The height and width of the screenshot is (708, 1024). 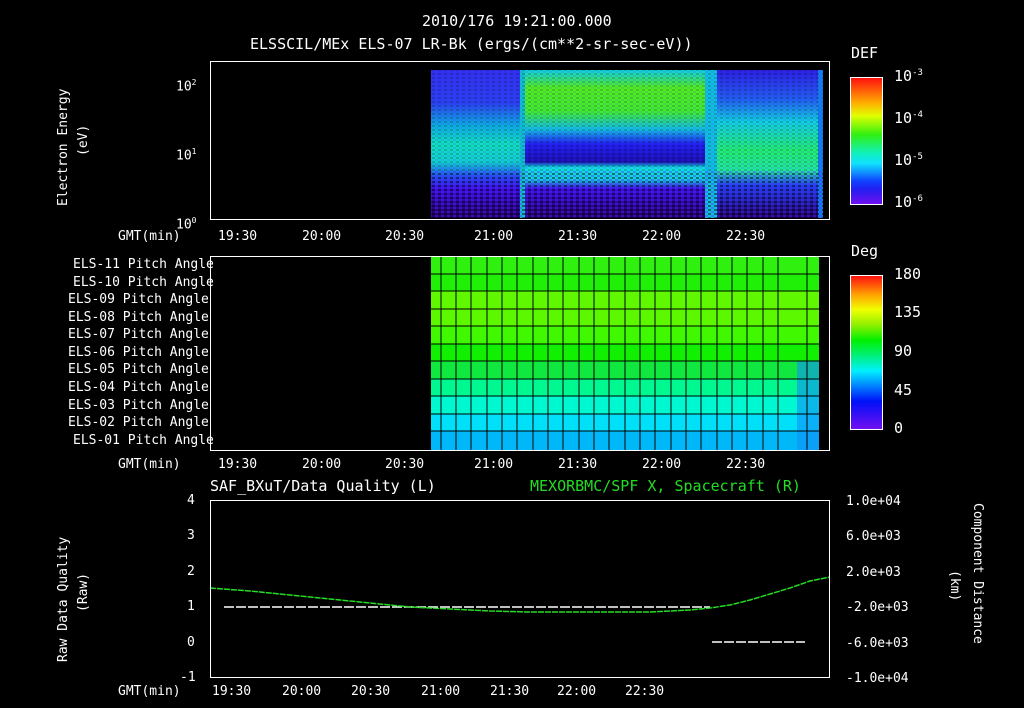 I want to click on panel3-y2tick: -2.0e+03, so click(x=877, y=607).